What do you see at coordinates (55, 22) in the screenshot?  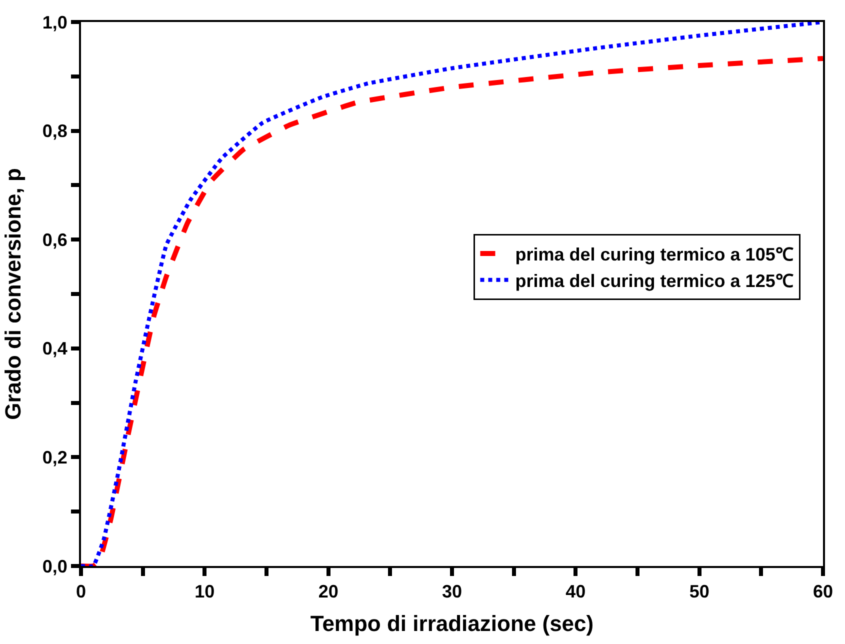 I see `y-tick-label: 1,0` at bounding box center [55, 22].